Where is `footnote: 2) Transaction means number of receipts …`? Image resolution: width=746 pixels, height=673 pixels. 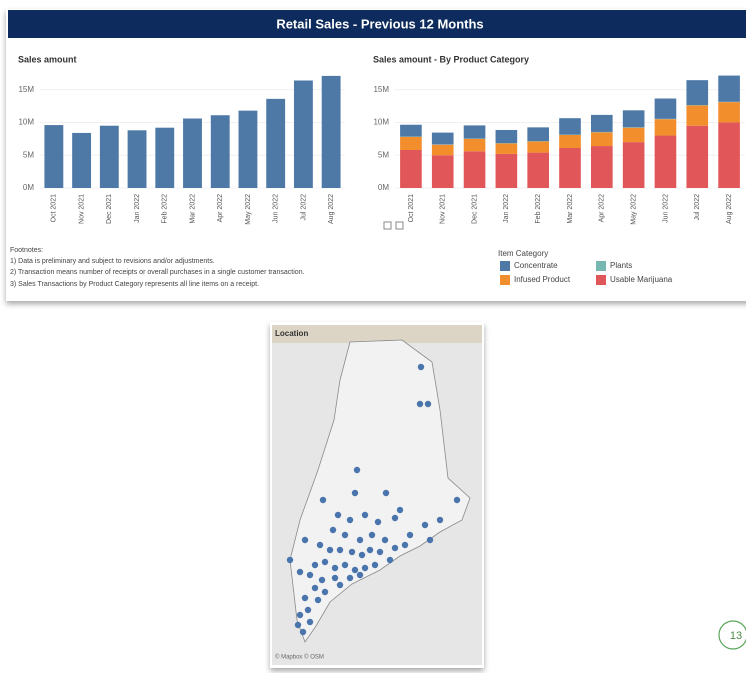
footnote: 2) Transaction means number of receipts … is located at coordinates (157, 272).